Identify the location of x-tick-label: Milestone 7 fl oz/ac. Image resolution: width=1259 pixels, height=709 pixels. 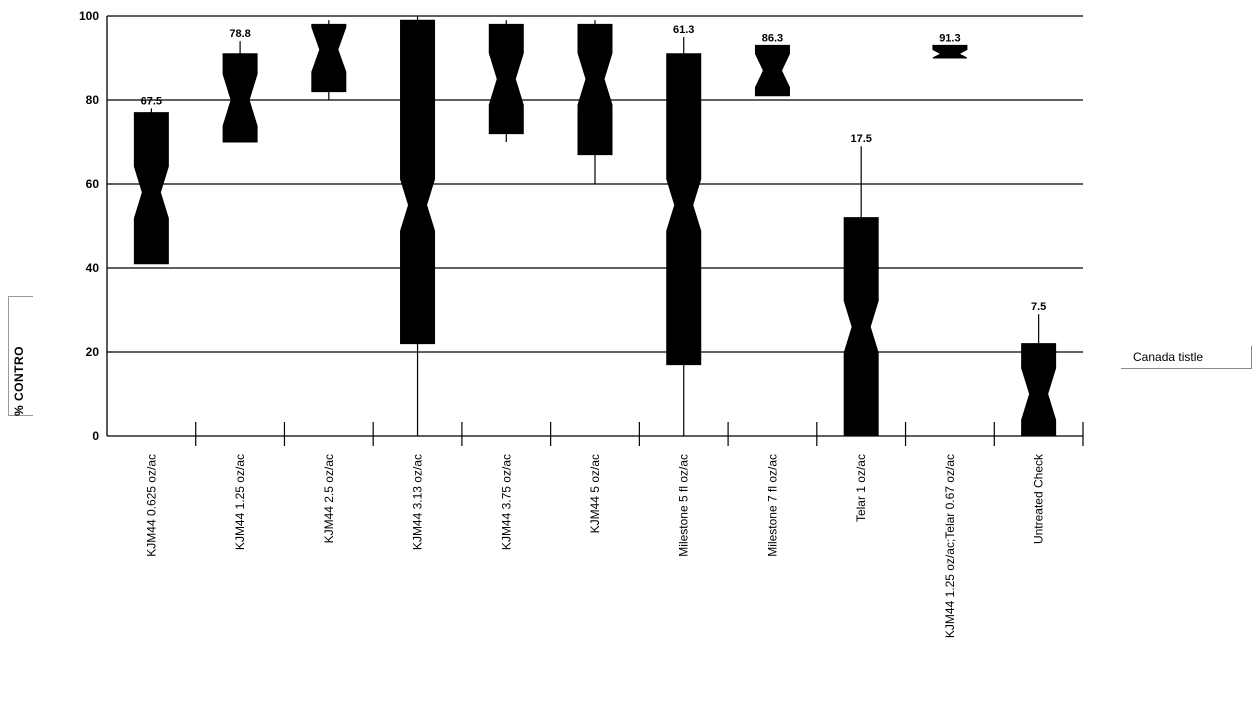
(772, 505).